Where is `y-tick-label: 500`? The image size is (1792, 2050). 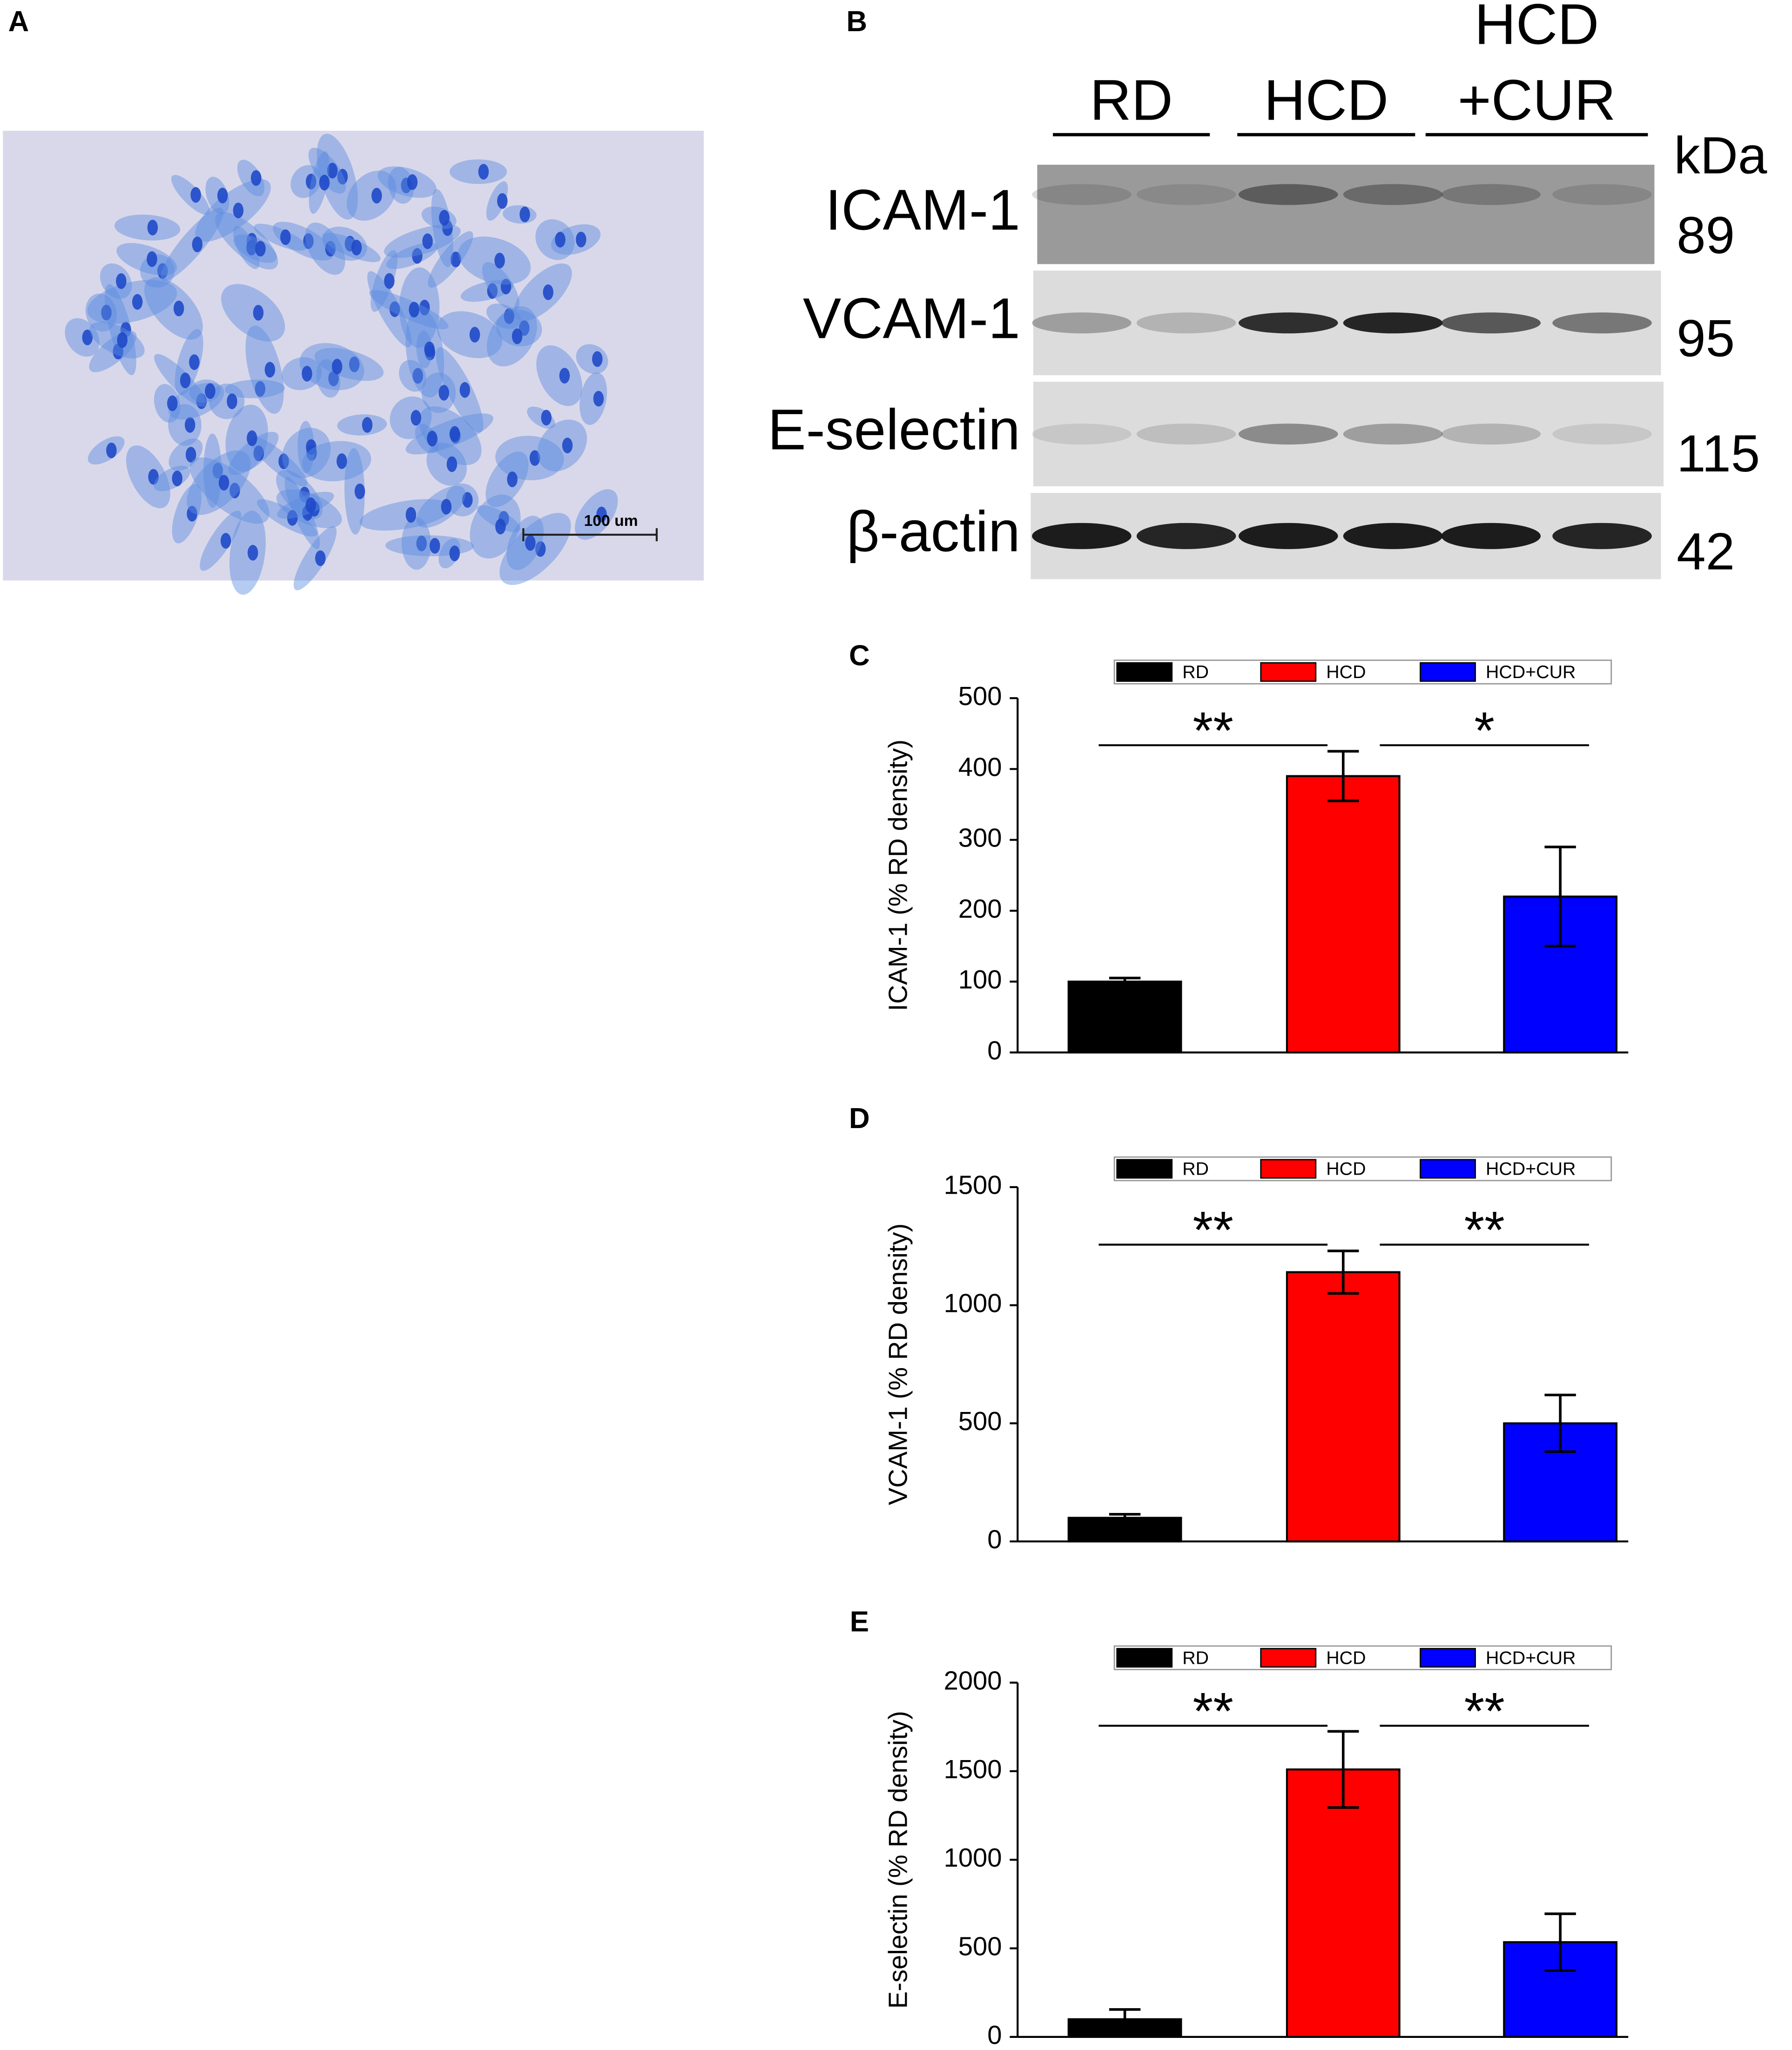 y-tick-label: 500 is located at coordinates (980, 1946).